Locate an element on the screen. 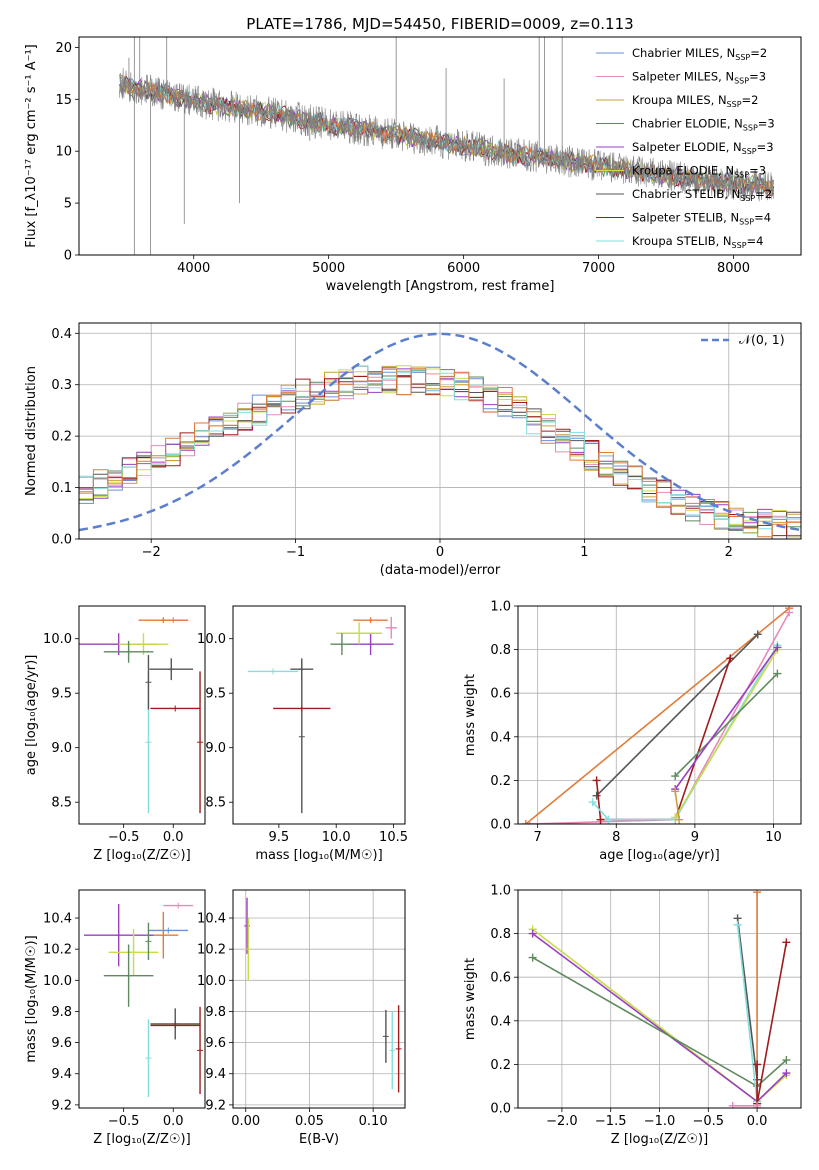 Image resolution: width=819 pixels, height=1170 pixels. x-tick-label: 7 is located at coordinates (538, 837).